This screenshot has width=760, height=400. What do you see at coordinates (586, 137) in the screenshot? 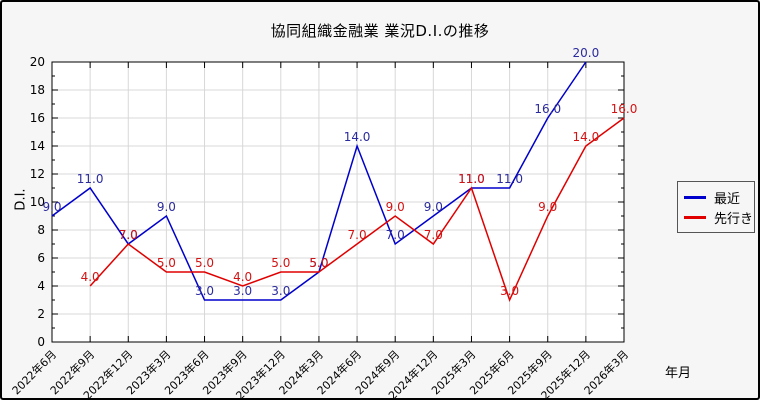
I see `data-label-outlook: 14.0` at bounding box center [586, 137].